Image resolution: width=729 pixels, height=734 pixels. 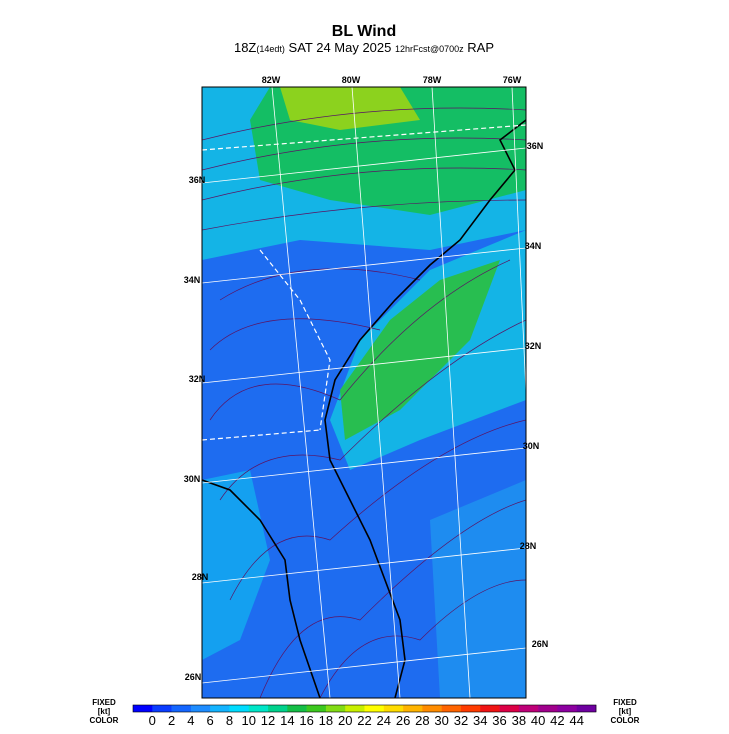 I want to click on title: BL Wind, so click(x=364, y=31).